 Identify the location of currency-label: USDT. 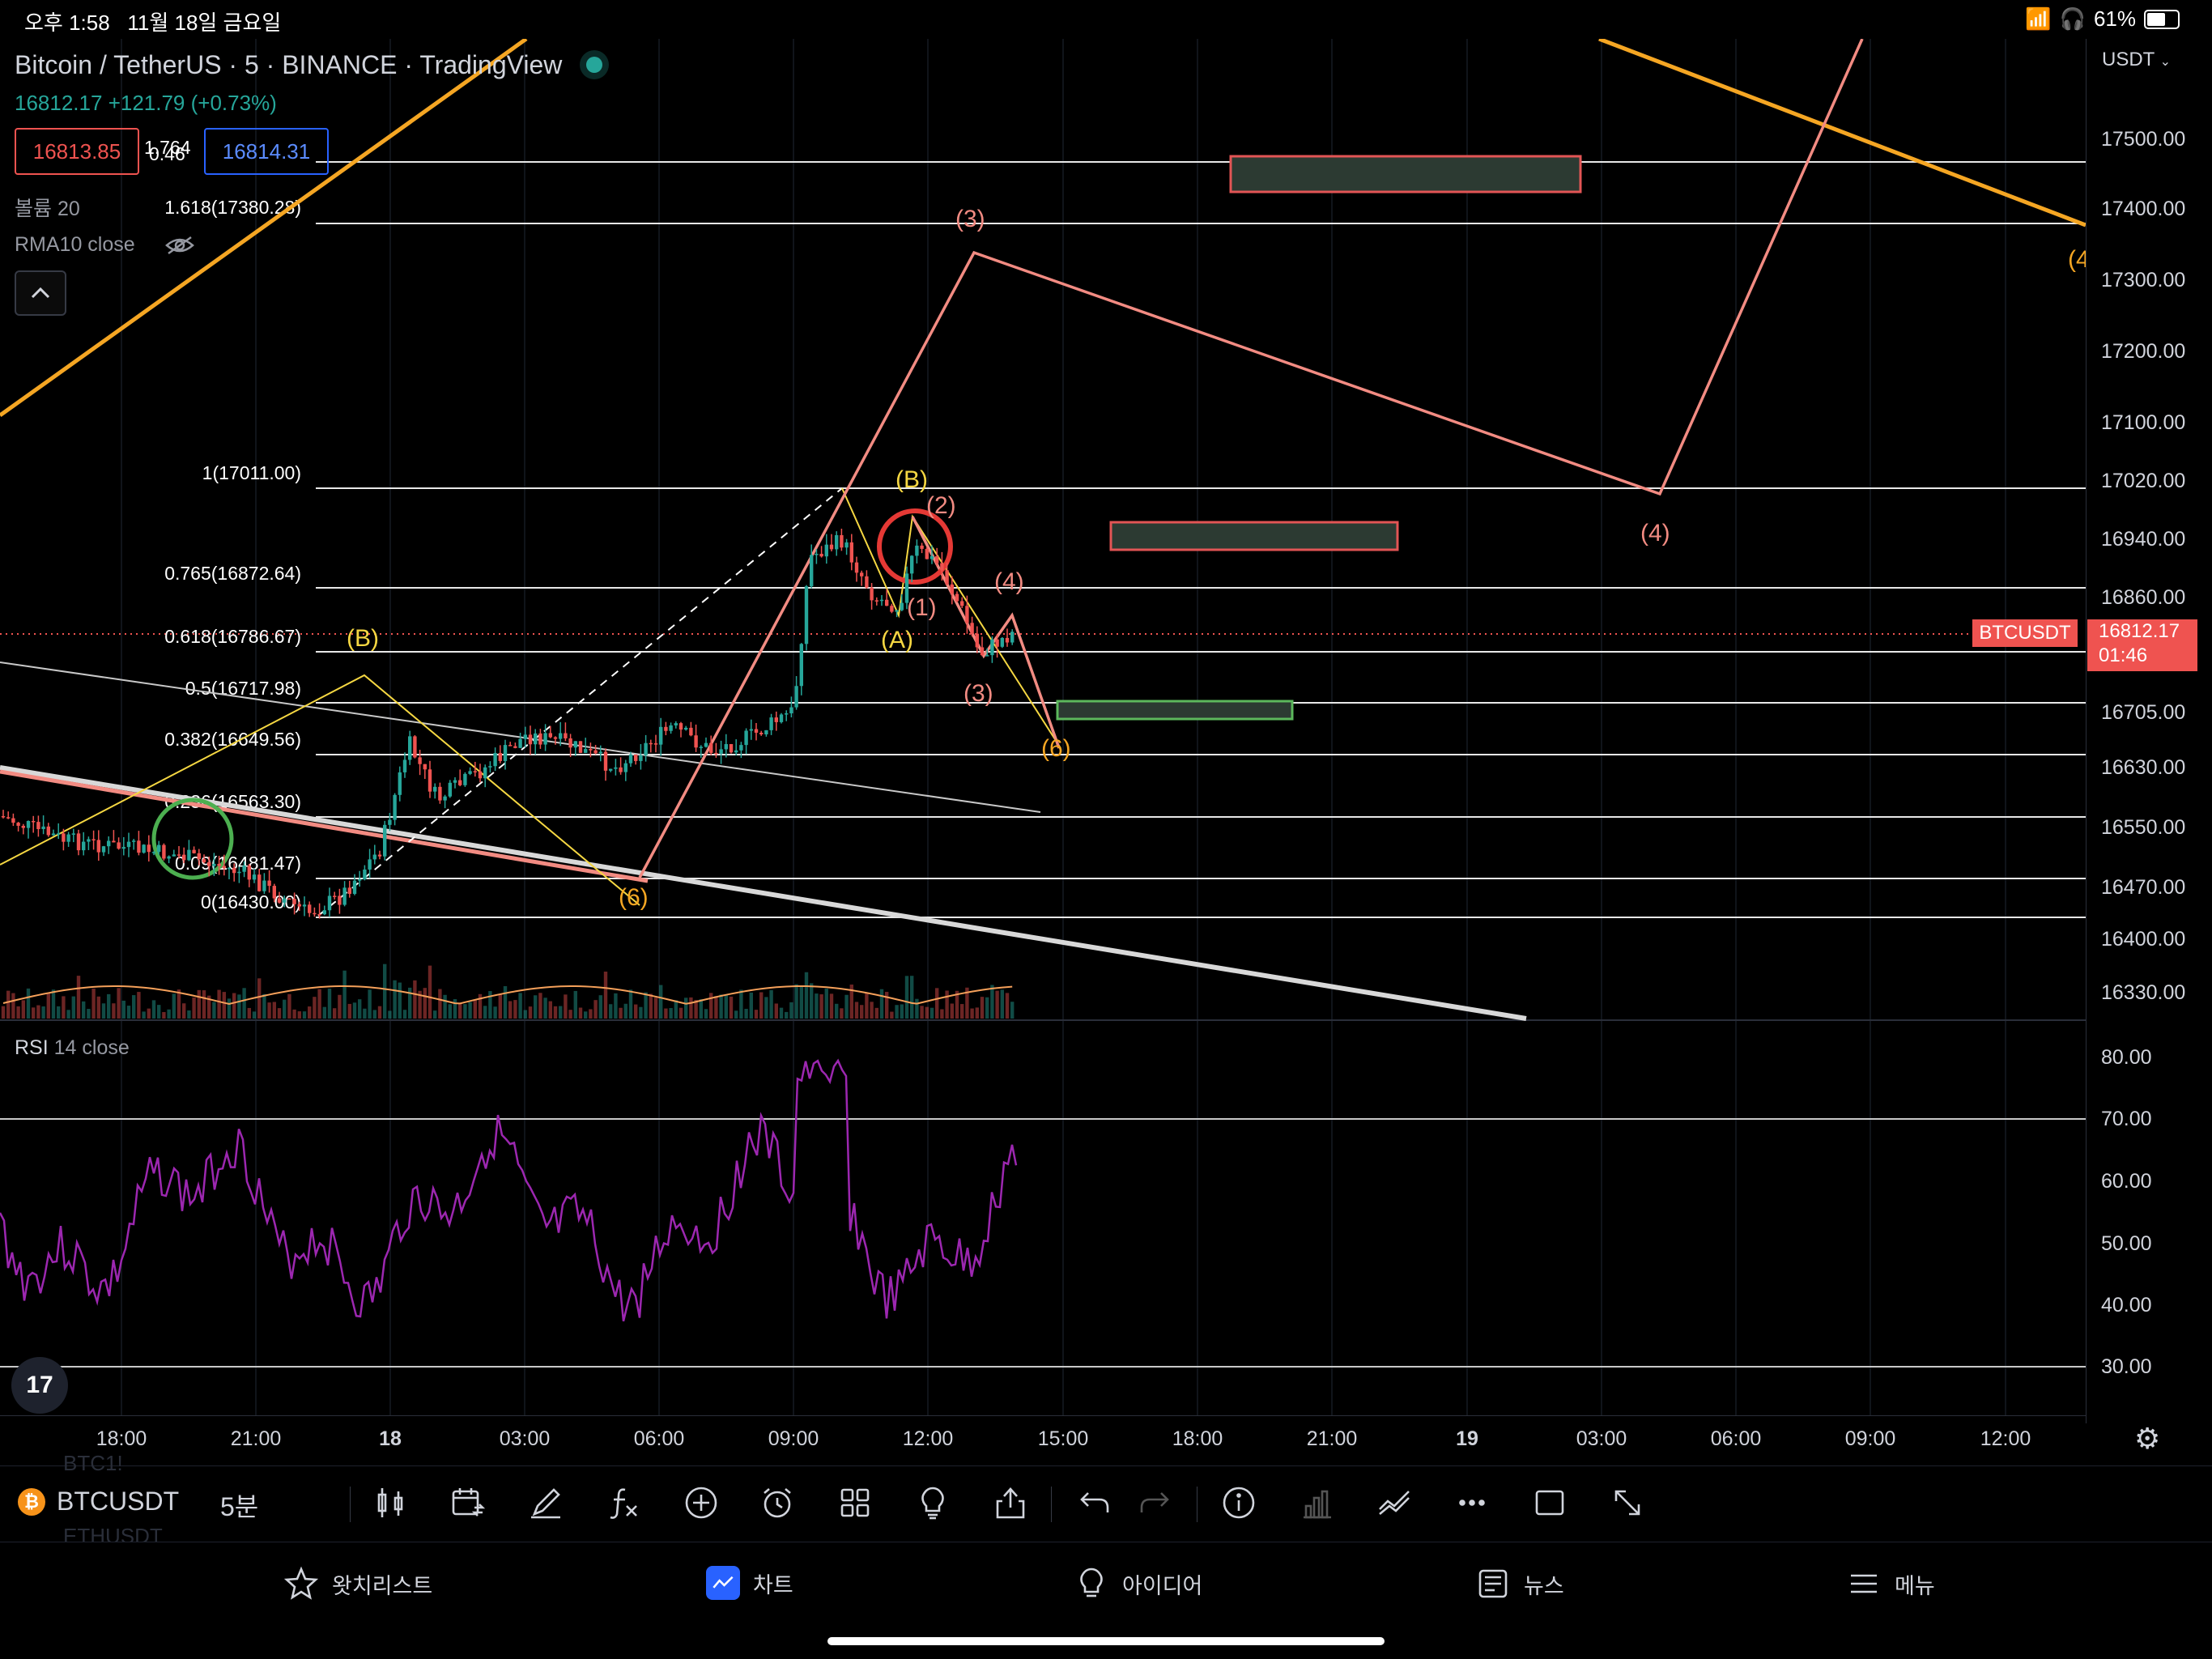
(2129, 60).